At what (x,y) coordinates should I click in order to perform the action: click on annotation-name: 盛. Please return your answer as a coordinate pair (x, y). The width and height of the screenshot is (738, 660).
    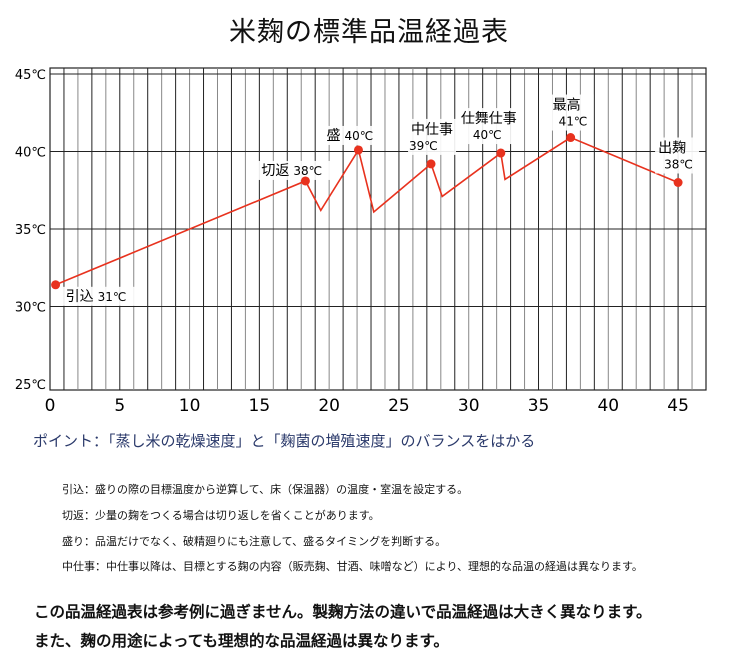
    Looking at the image, I should click on (333, 136).